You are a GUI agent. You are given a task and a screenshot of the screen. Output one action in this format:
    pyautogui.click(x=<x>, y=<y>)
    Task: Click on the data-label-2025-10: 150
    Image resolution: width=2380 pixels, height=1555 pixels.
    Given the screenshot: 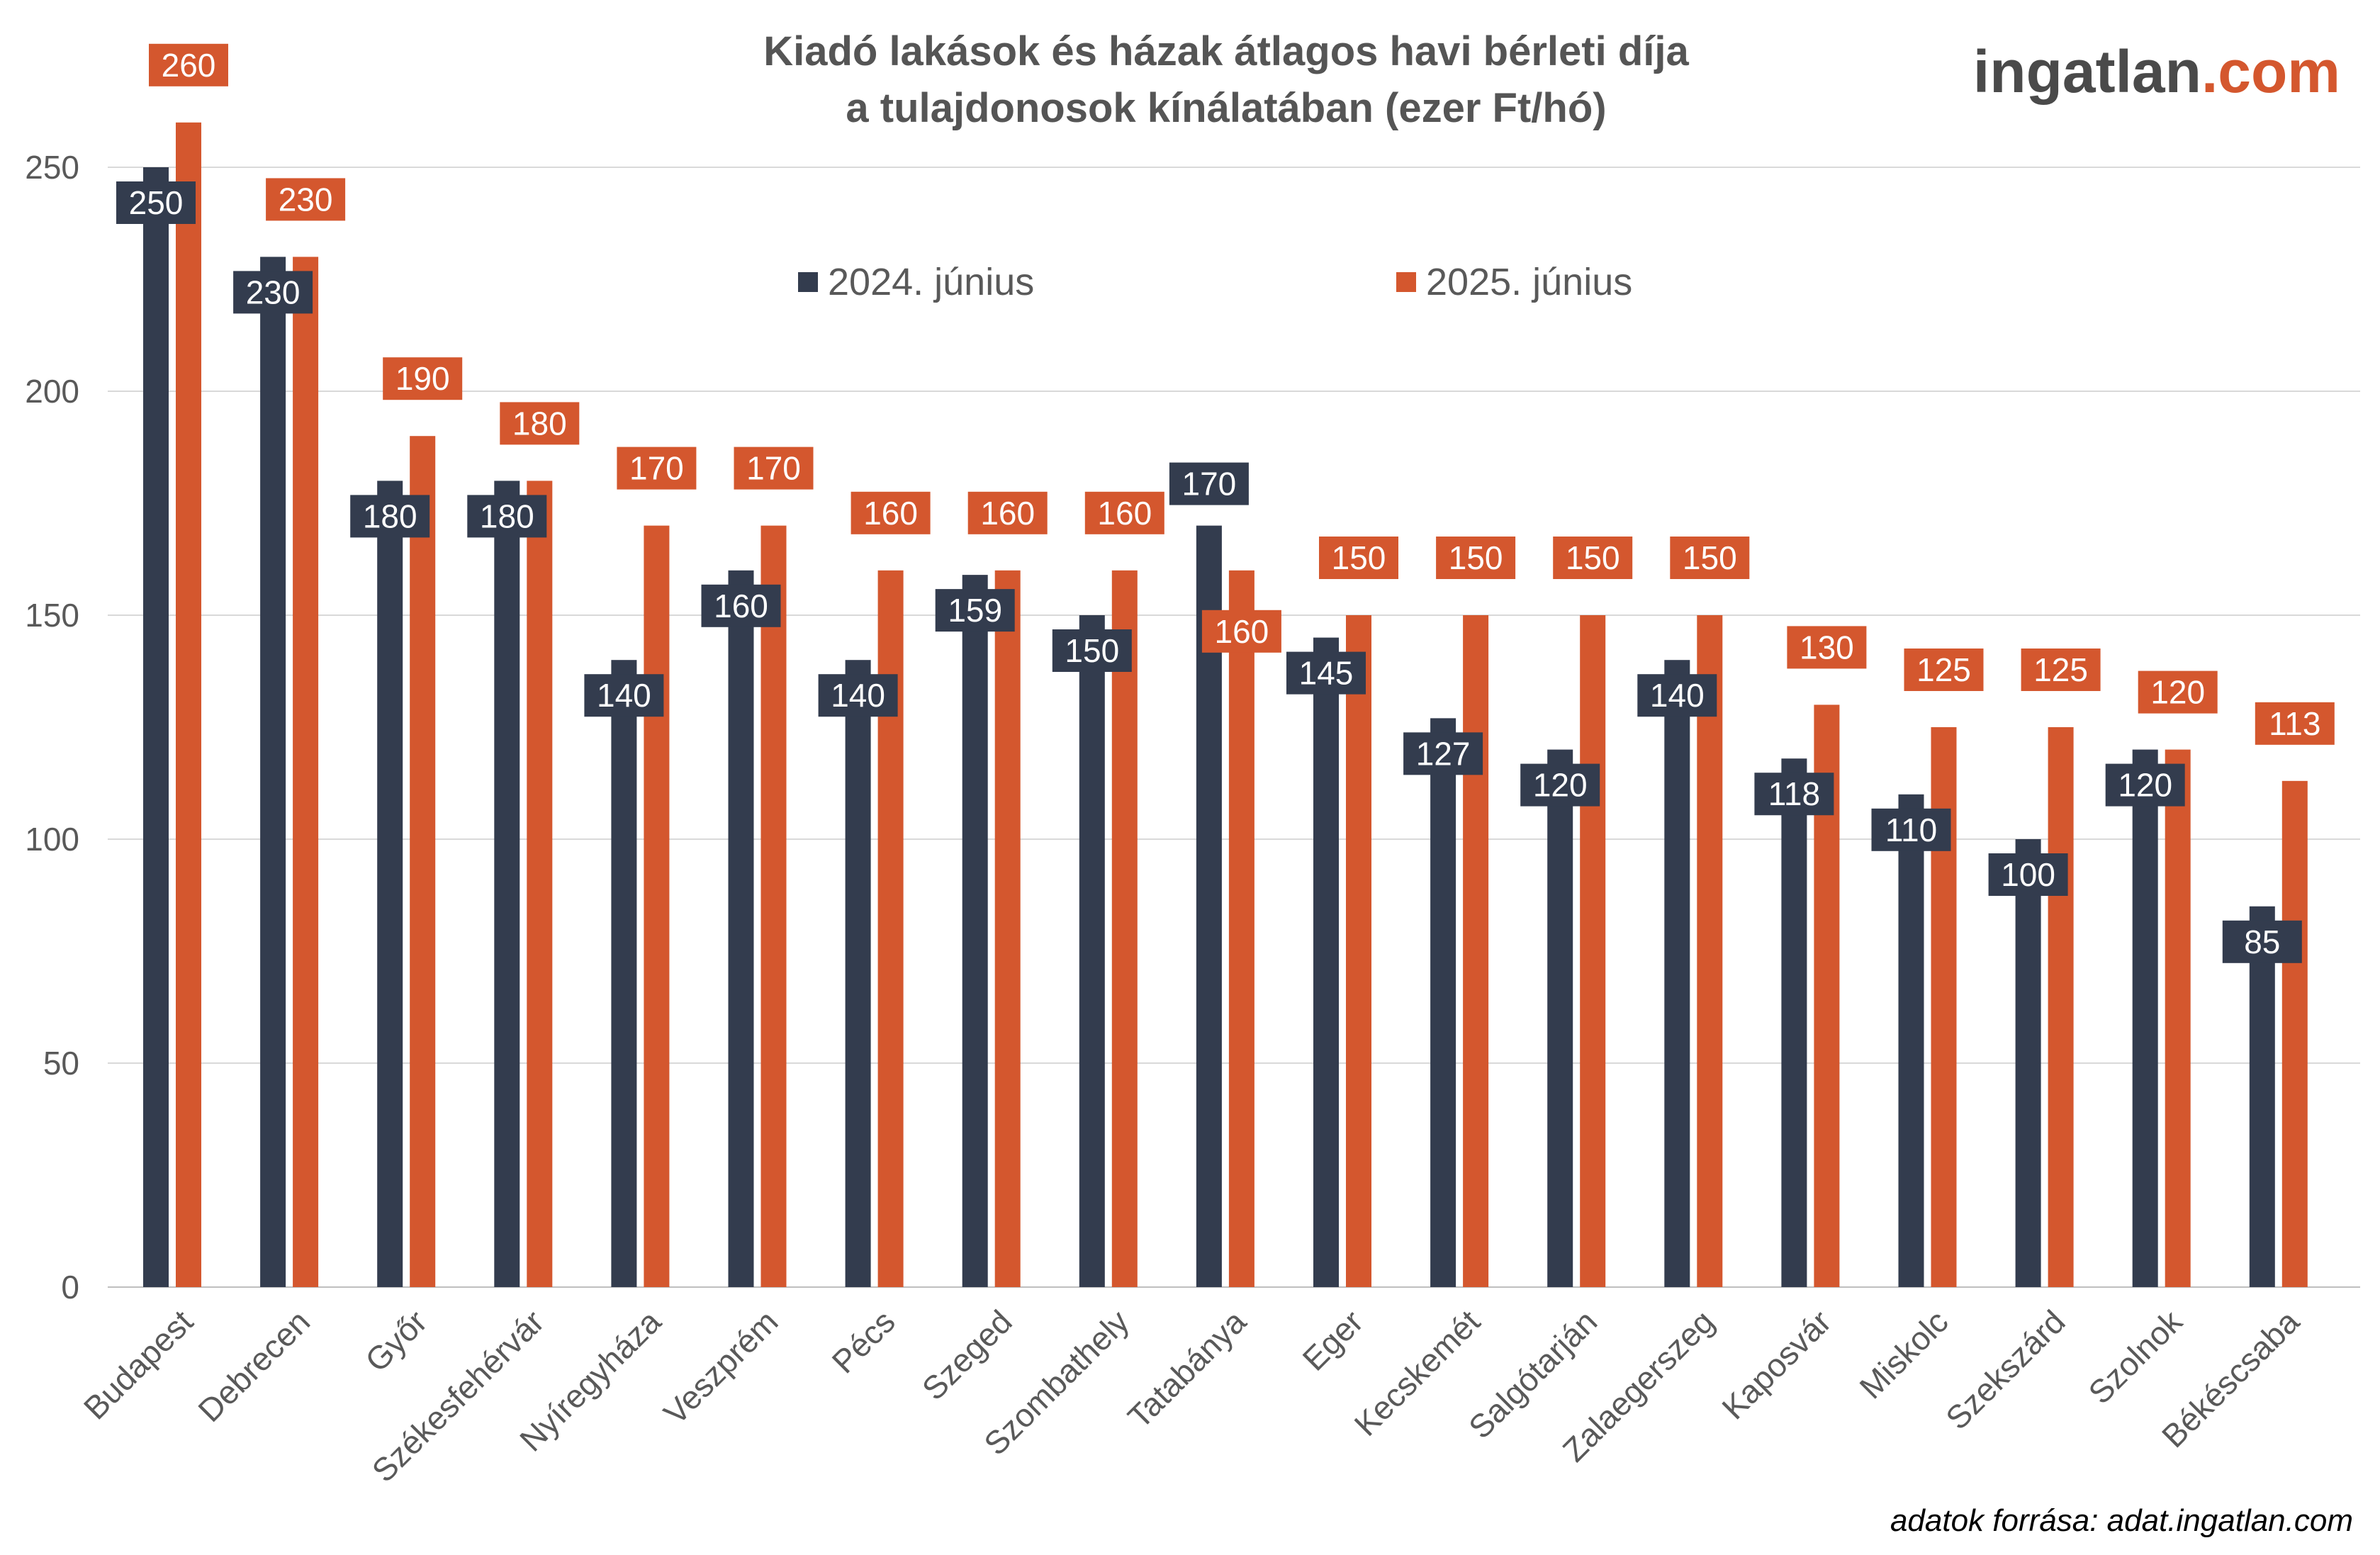 What is the action you would take?
    pyautogui.click(x=1358, y=558)
    